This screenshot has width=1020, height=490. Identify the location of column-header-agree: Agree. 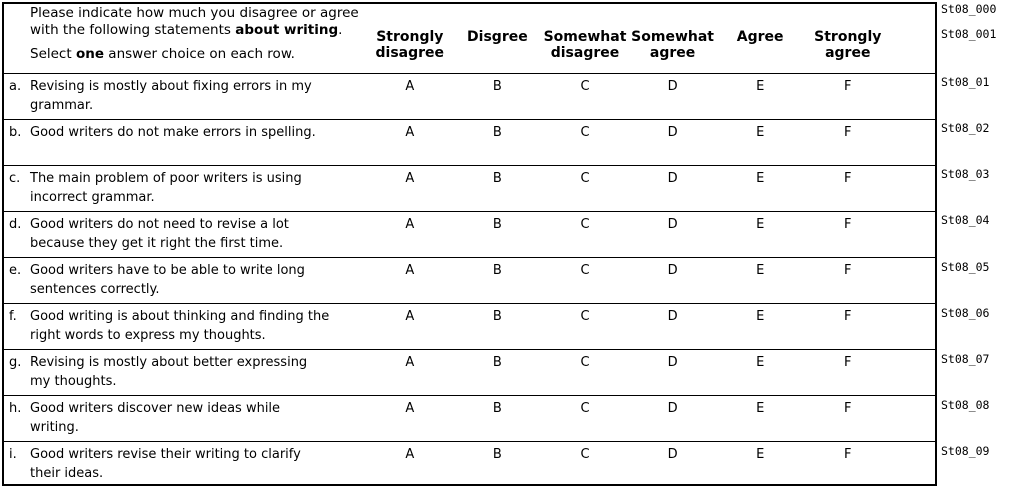
(760, 37).